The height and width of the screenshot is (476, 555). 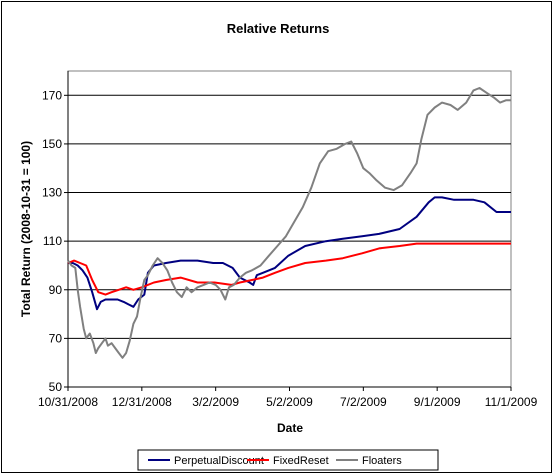 What do you see at coordinates (52, 193) in the screenshot?
I see `y-tick-label: 130` at bounding box center [52, 193].